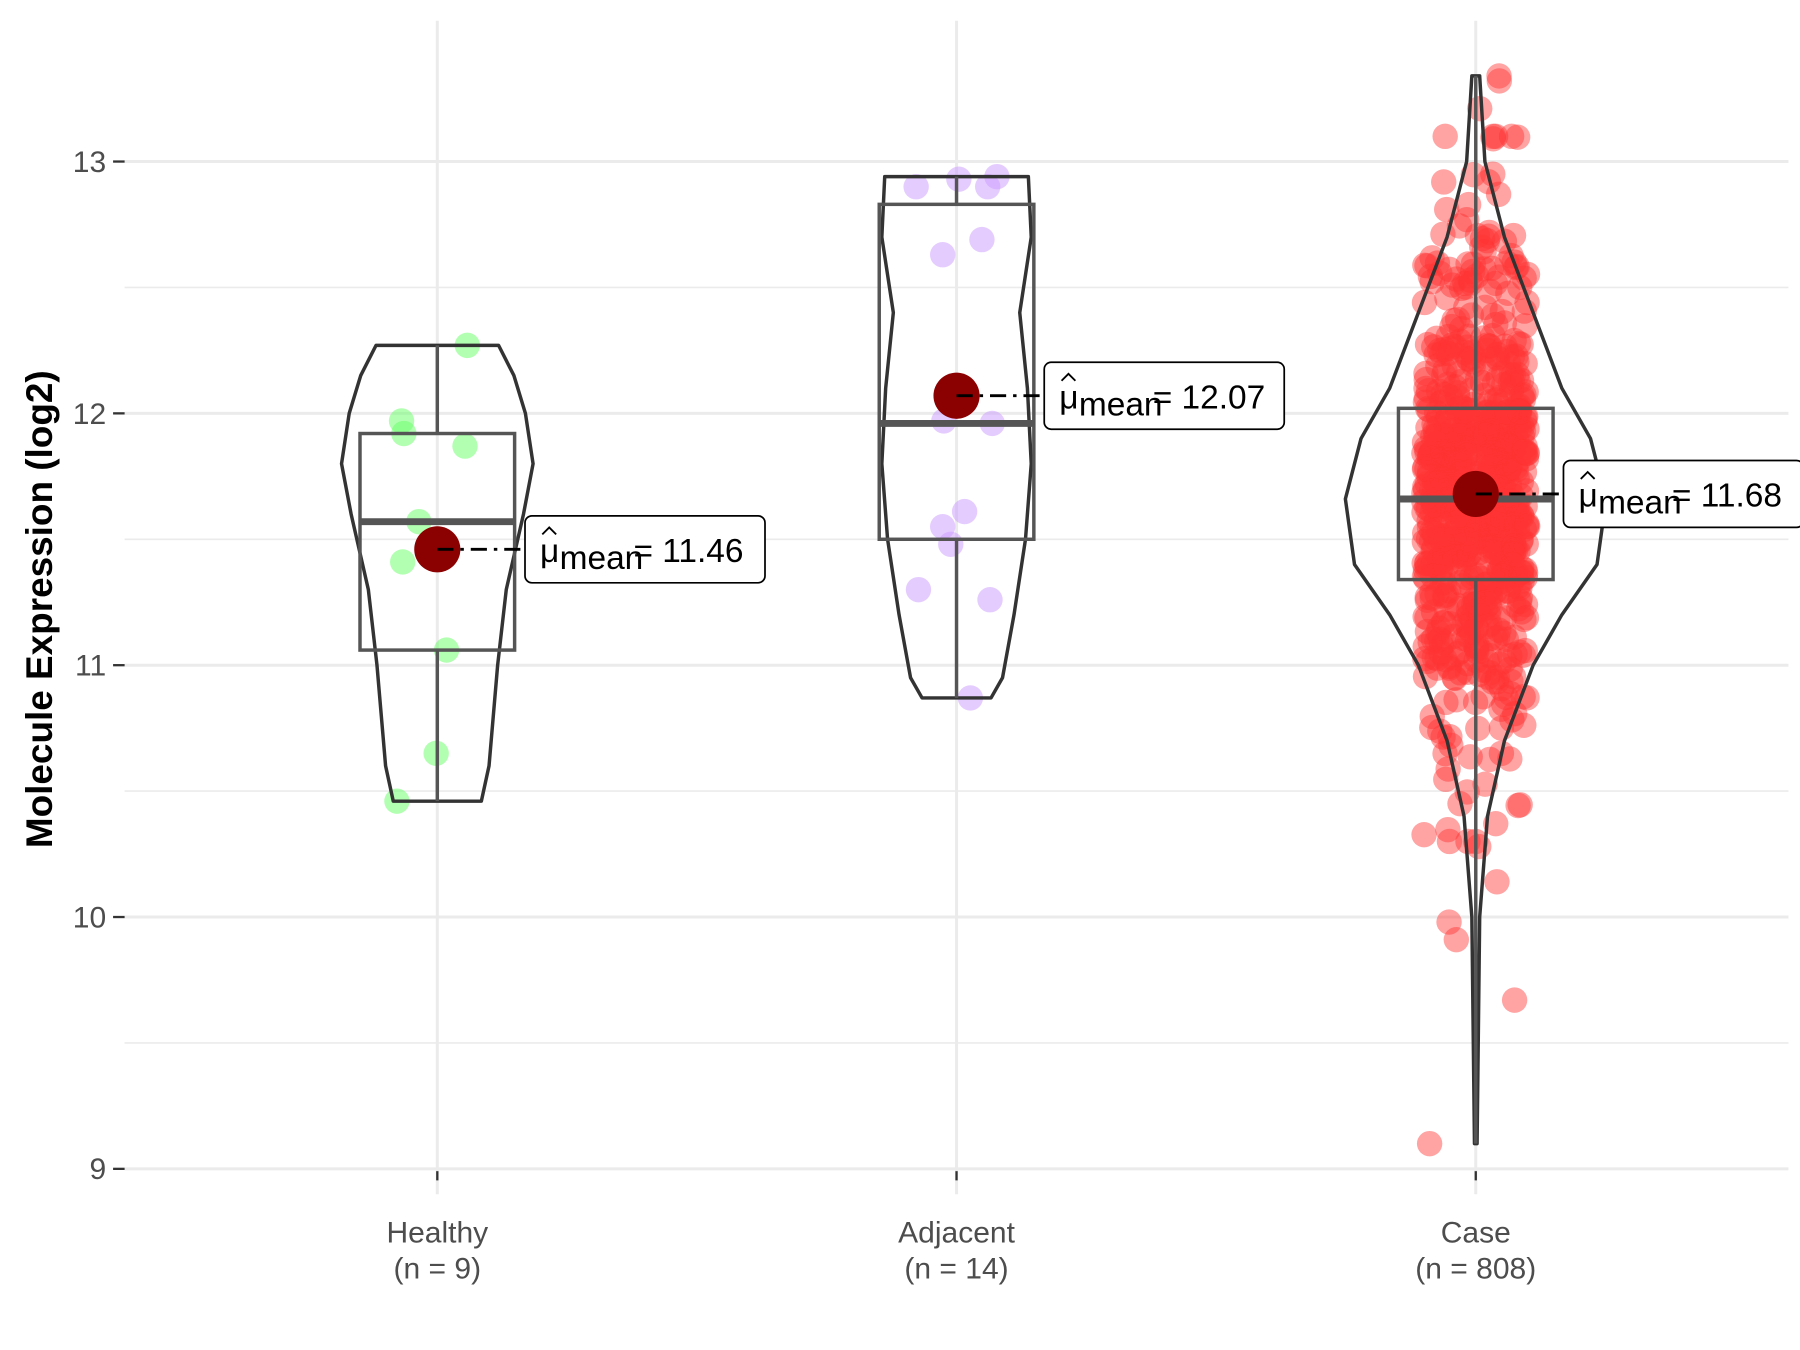 This screenshot has height=1350, width=1800. I want to click on violin-outline, so click(437, 573).